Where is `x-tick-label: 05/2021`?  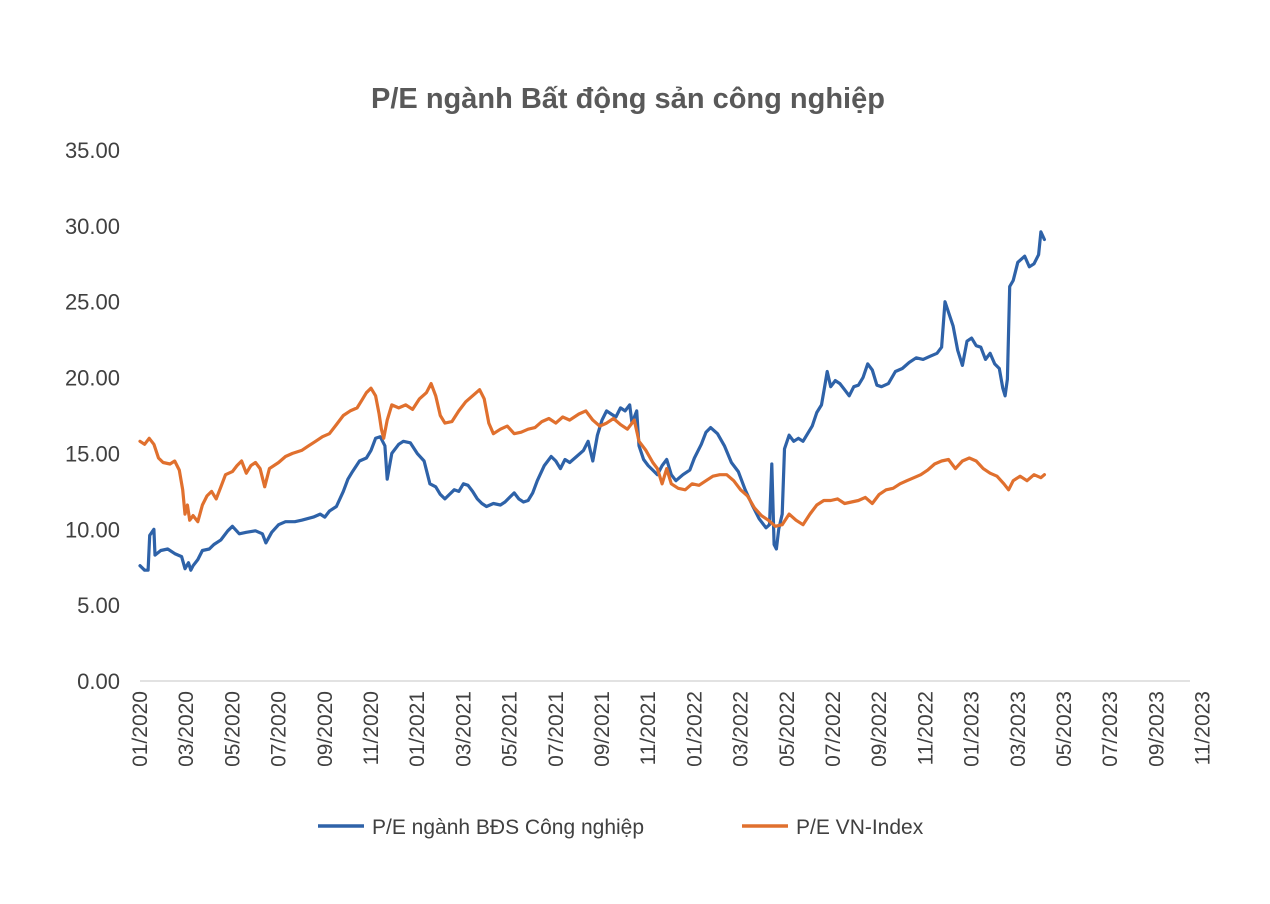 x-tick-label: 05/2021 is located at coordinates (510, 729).